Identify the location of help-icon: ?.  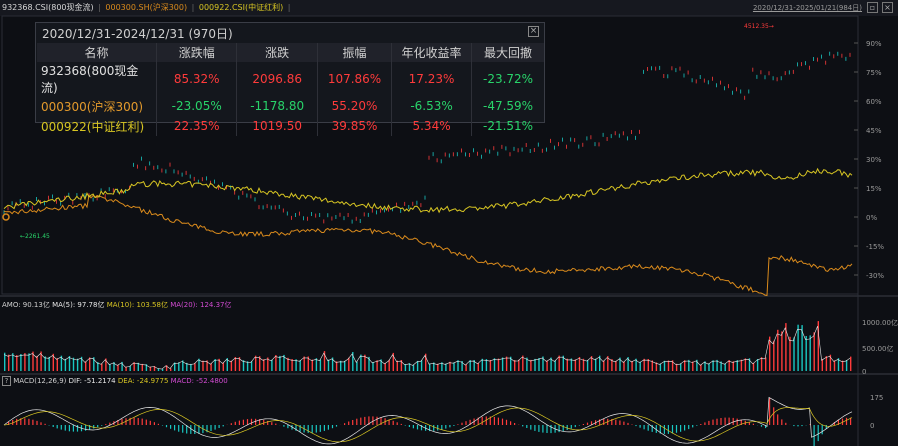
(6, 381).